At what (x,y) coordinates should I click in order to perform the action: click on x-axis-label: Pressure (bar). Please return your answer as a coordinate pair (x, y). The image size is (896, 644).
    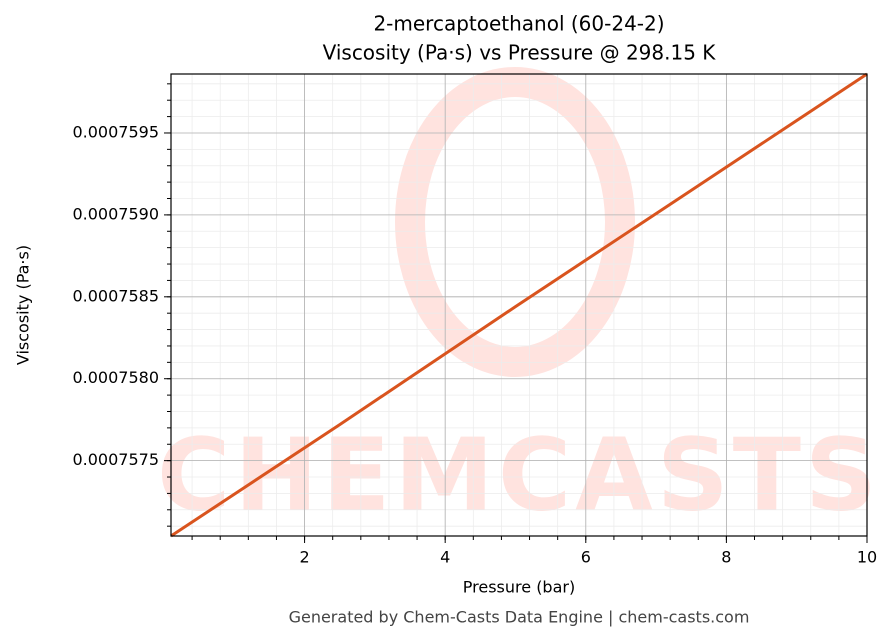
    Looking at the image, I should click on (519, 587).